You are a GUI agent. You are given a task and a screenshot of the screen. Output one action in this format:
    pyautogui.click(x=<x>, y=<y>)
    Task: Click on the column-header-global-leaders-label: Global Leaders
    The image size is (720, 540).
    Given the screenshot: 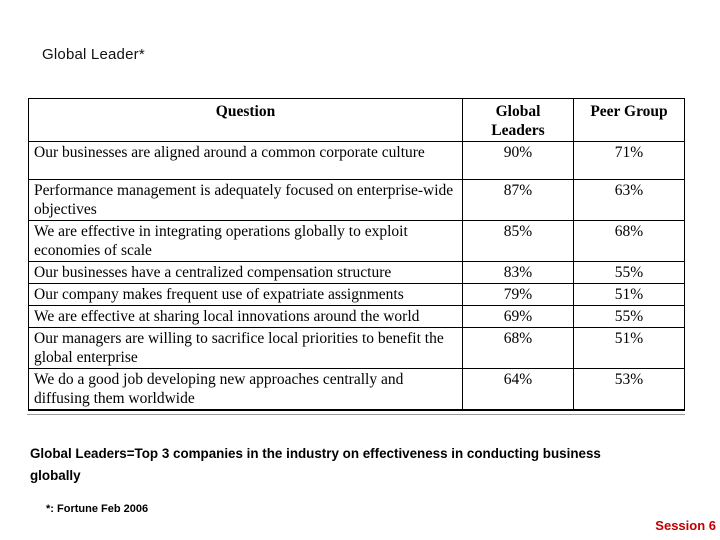 What is the action you would take?
    pyautogui.click(x=518, y=121)
    